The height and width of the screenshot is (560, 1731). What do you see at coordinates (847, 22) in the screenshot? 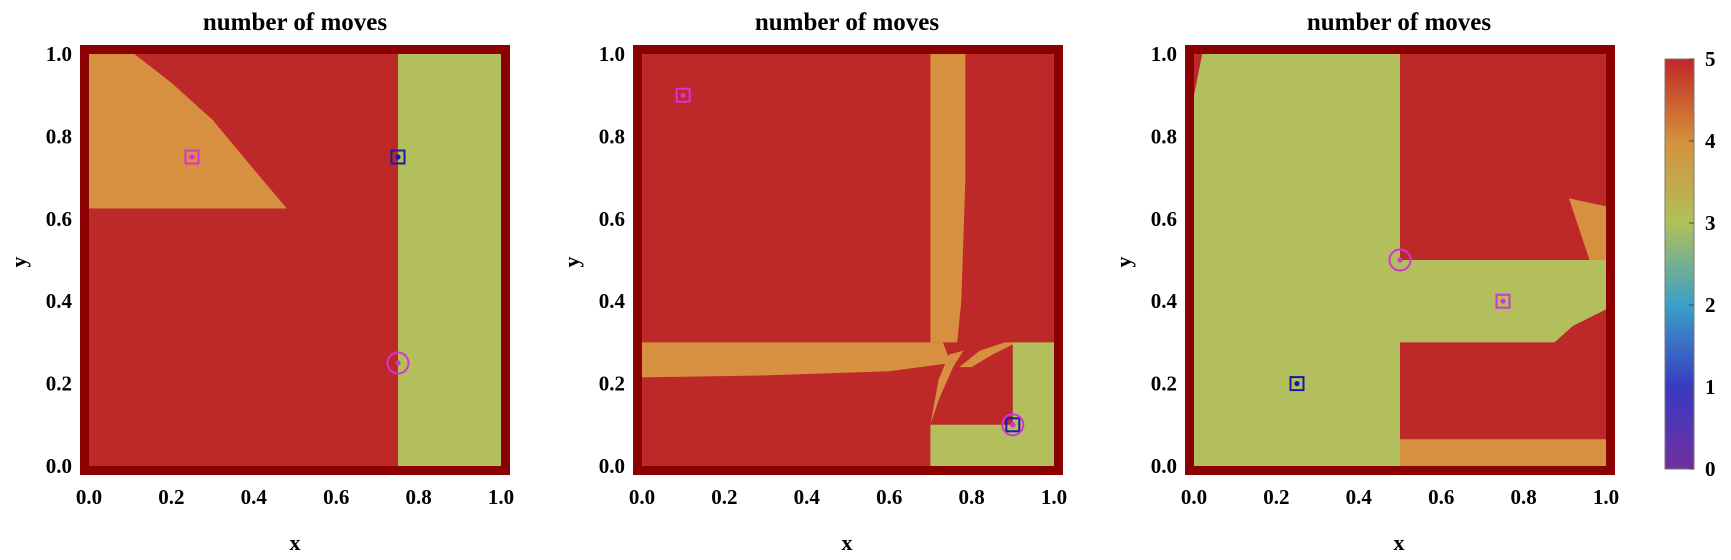
I see `panel-2-title: number of moves` at bounding box center [847, 22].